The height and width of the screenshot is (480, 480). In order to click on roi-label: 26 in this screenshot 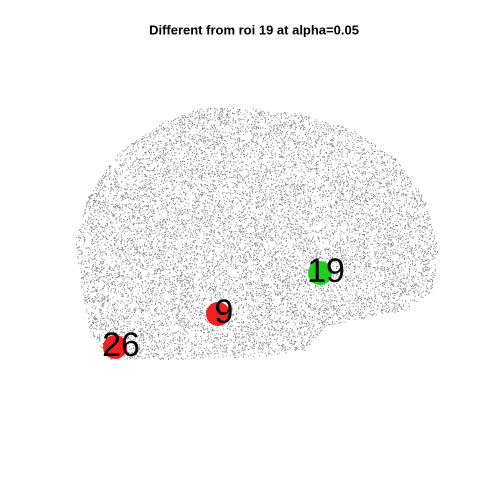, I will do `click(121, 345)`.